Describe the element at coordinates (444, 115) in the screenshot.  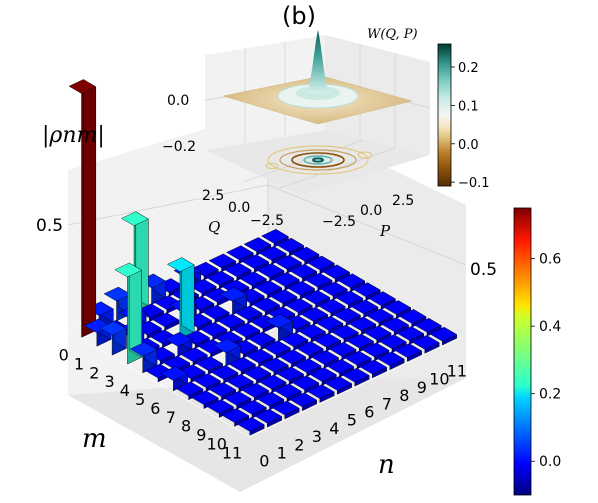
I see `brbg-colorbar` at that location.